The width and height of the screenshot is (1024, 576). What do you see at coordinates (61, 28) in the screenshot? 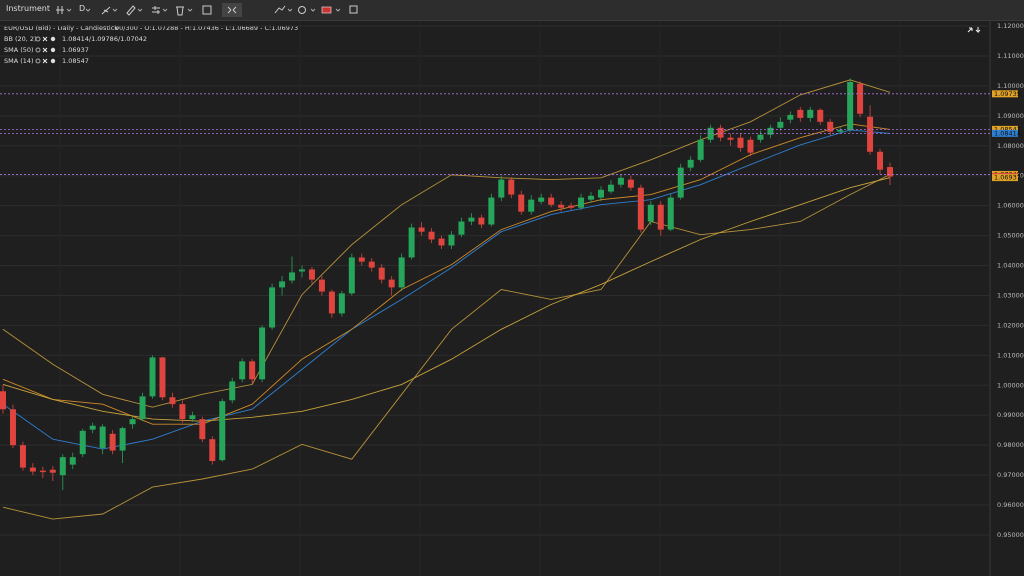
I see `chart-title: EUR/USD (Bid) - Daily - Candlestick` at bounding box center [61, 28].